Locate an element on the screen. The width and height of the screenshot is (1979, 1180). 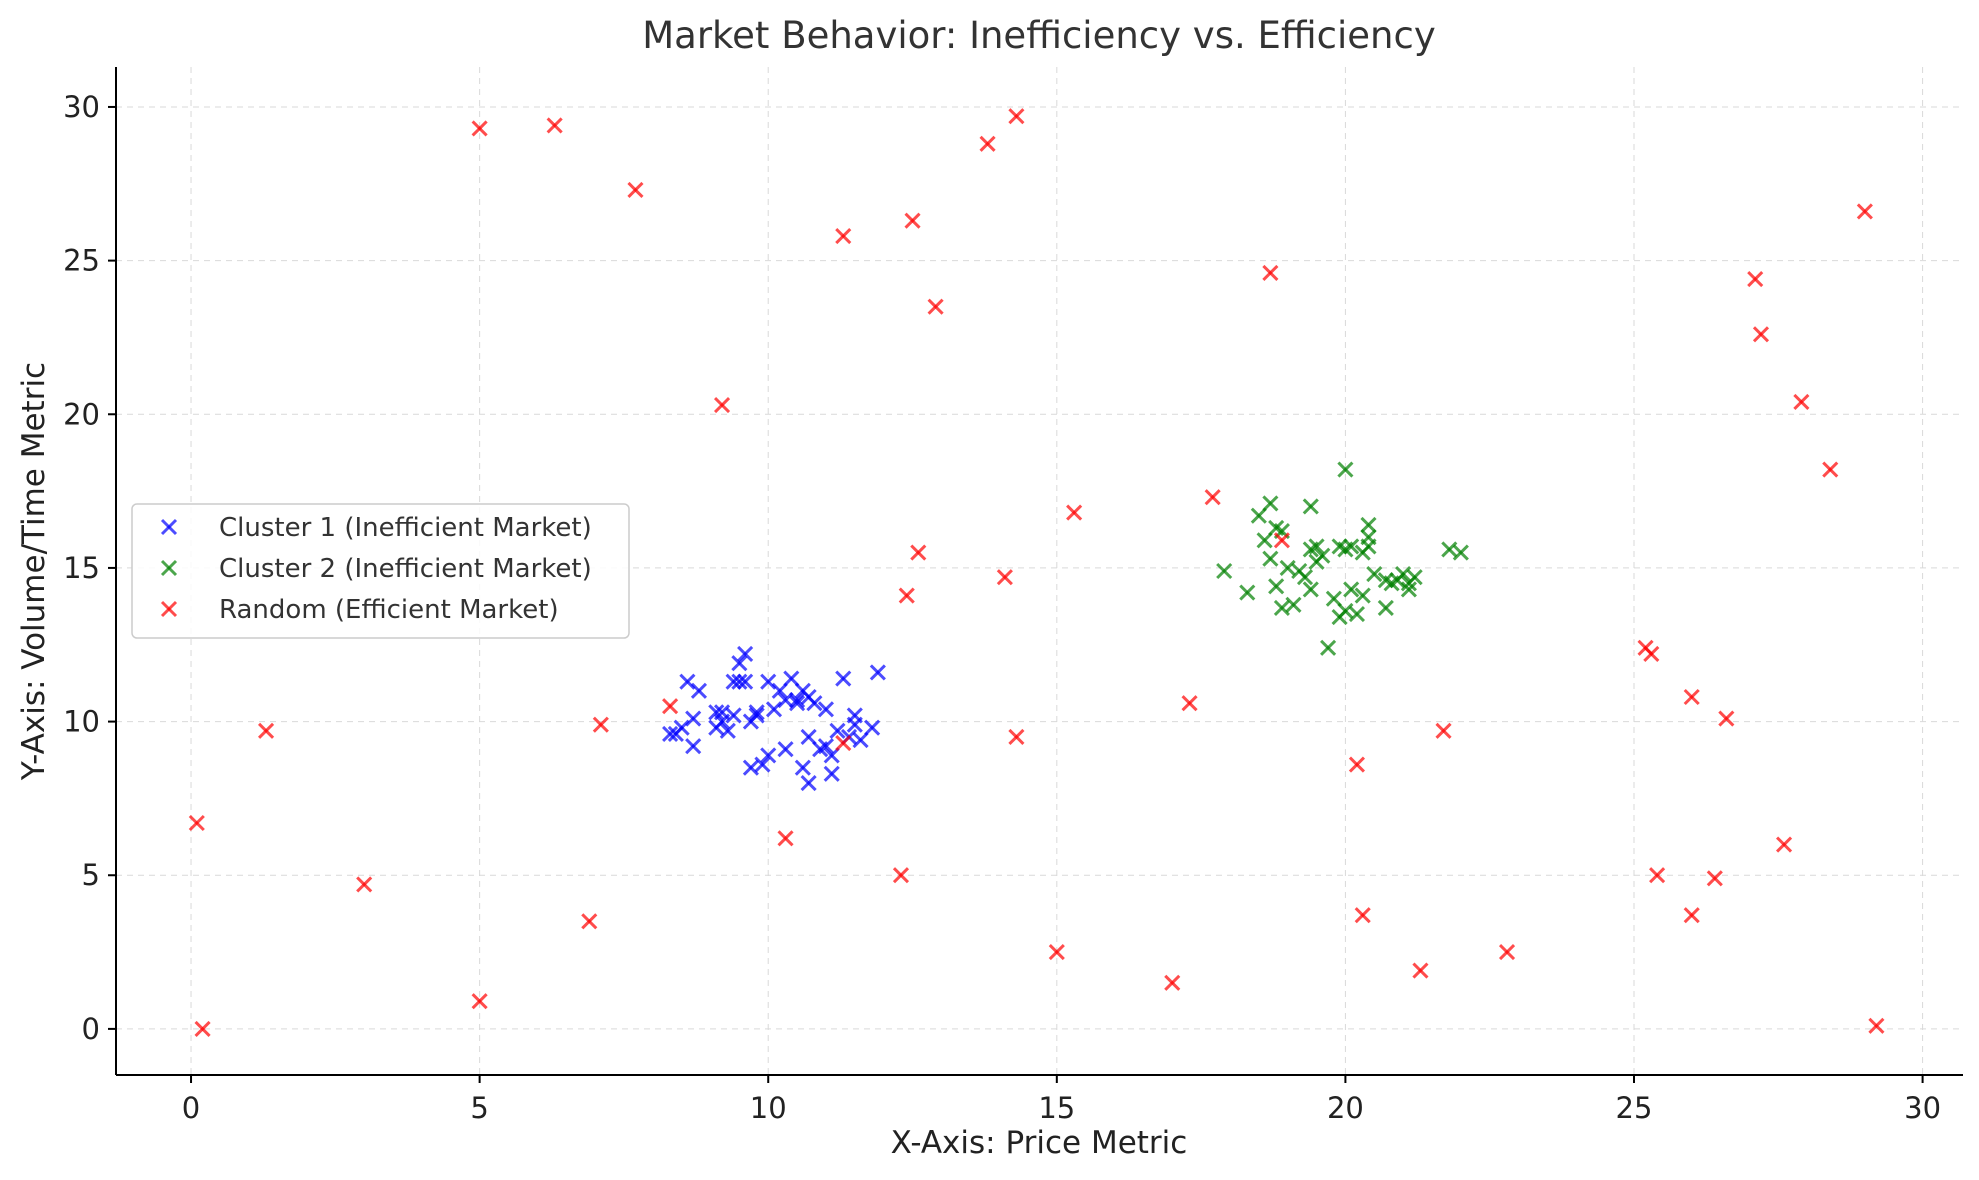
x-tick-label: 10 is located at coordinates (768, 1108).